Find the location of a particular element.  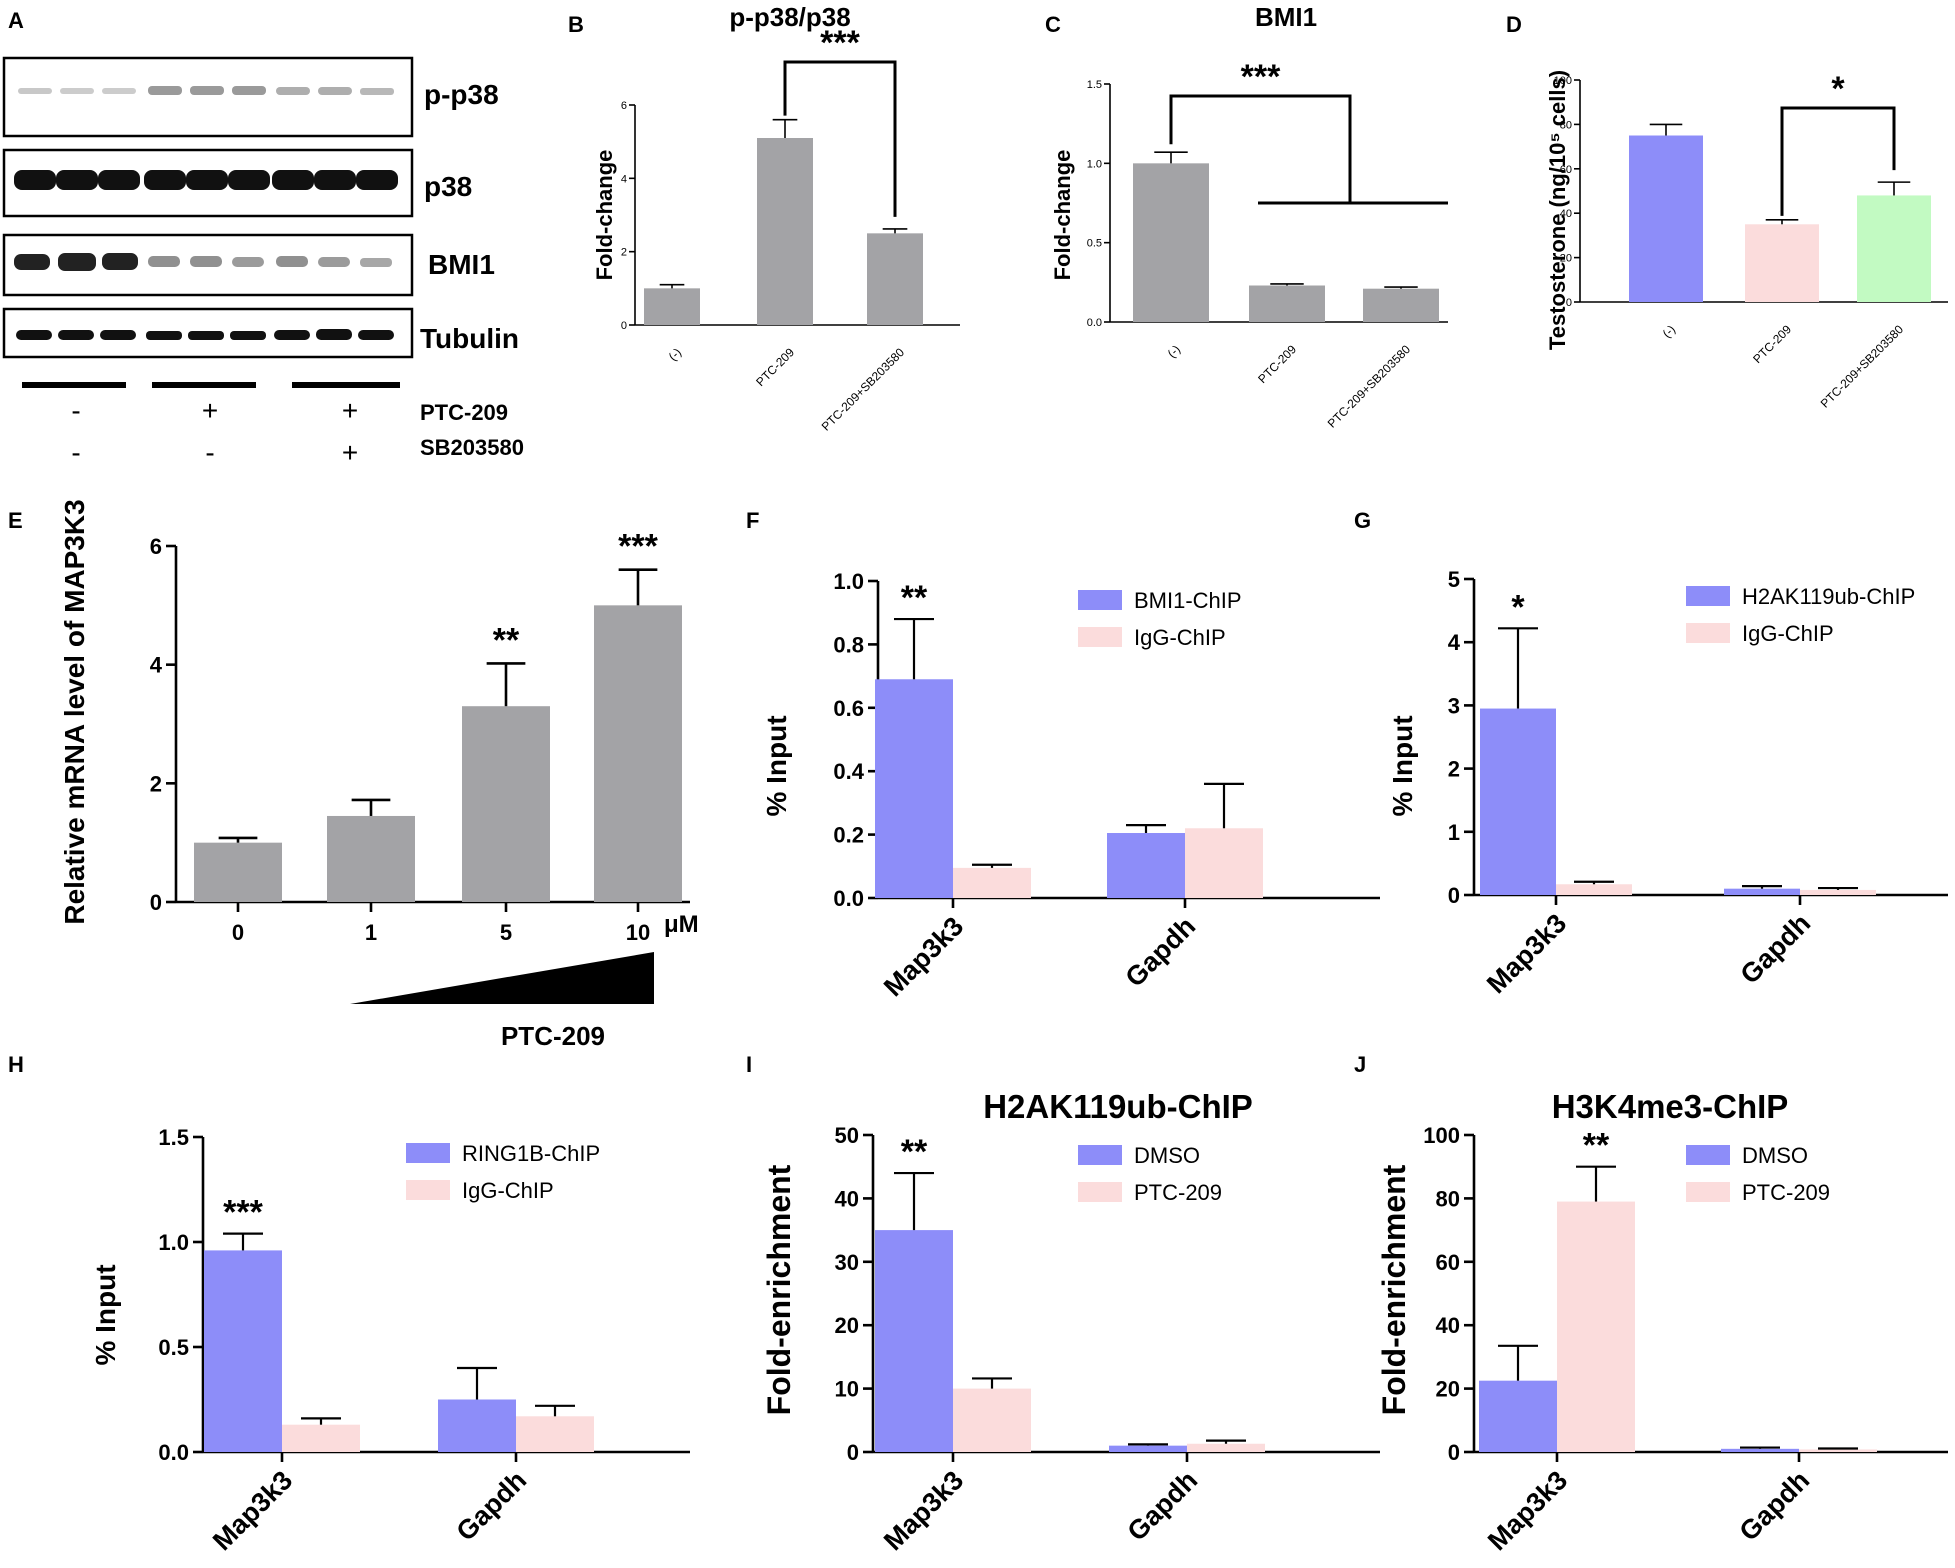

x-unit-label: μM is located at coordinates (681, 924).